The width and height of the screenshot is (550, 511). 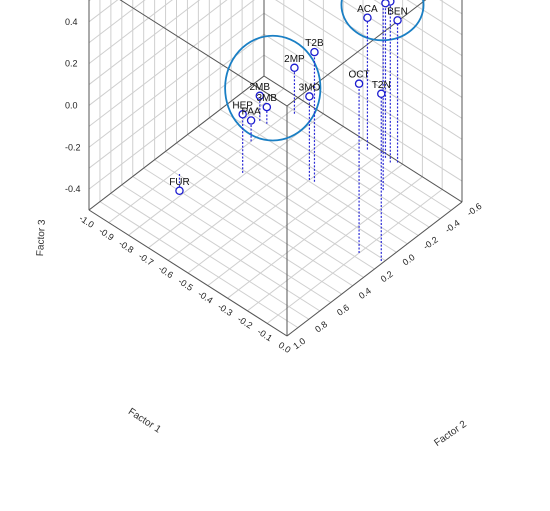 What do you see at coordinates (343, 309) in the screenshot?
I see `factor-2-tick-label: 0.6` at bounding box center [343, 309].